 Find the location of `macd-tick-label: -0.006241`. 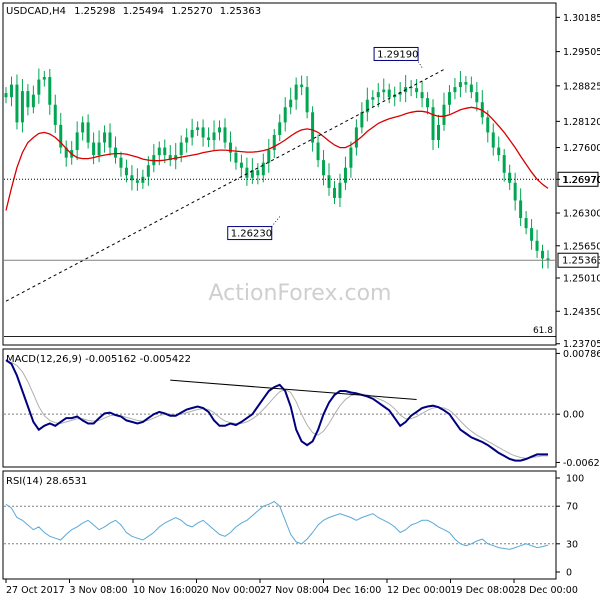

macd-tick-label: -0.006241 is located at coordinates (581, 463).